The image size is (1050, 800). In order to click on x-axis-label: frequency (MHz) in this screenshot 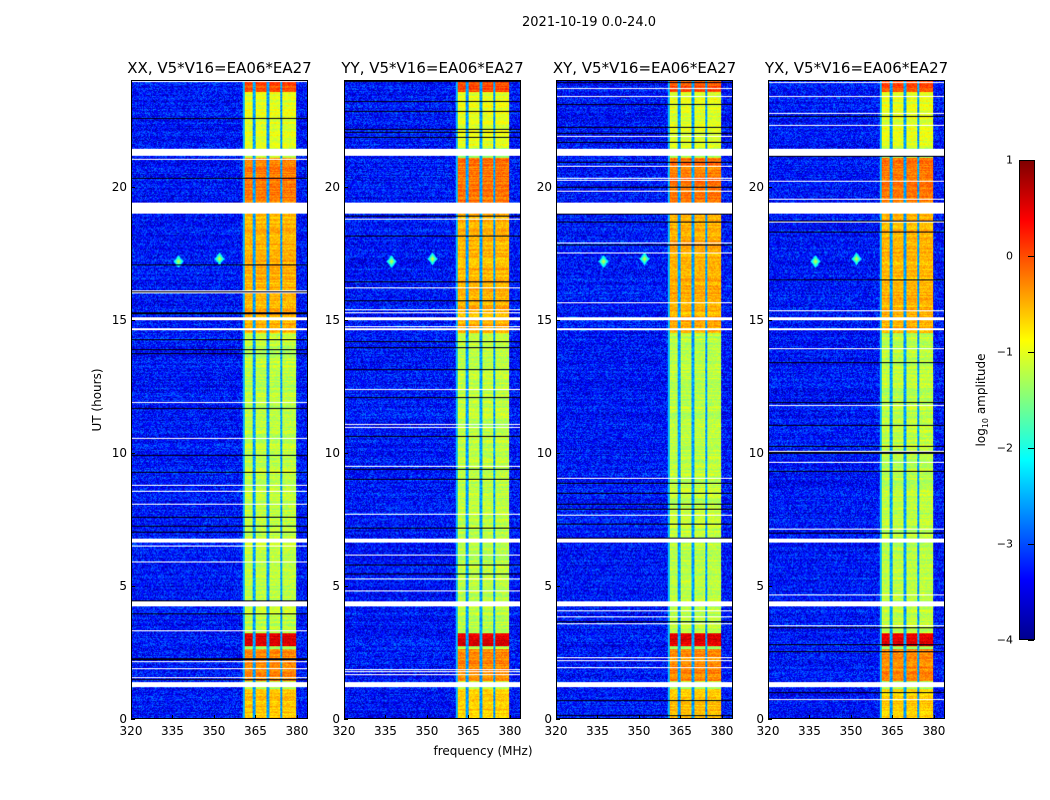, I will do `click(483, 751)`.